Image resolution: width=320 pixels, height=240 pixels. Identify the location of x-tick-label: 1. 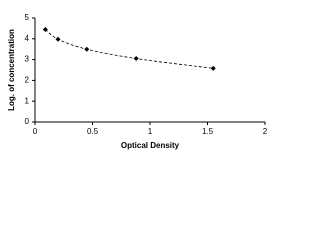
(150, 131).